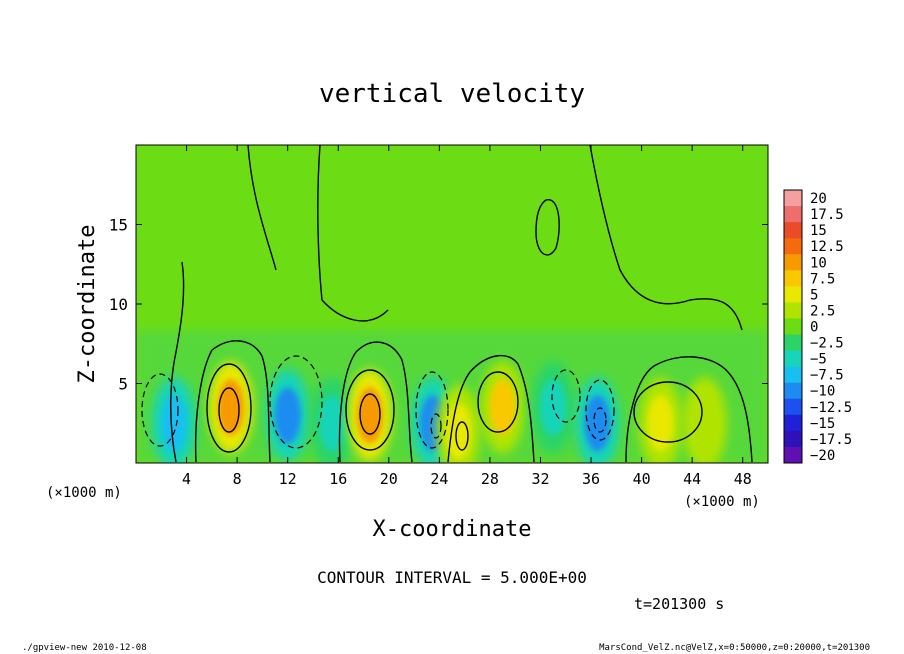  I want to click on x-tick-label: 28, so click(490, 479).